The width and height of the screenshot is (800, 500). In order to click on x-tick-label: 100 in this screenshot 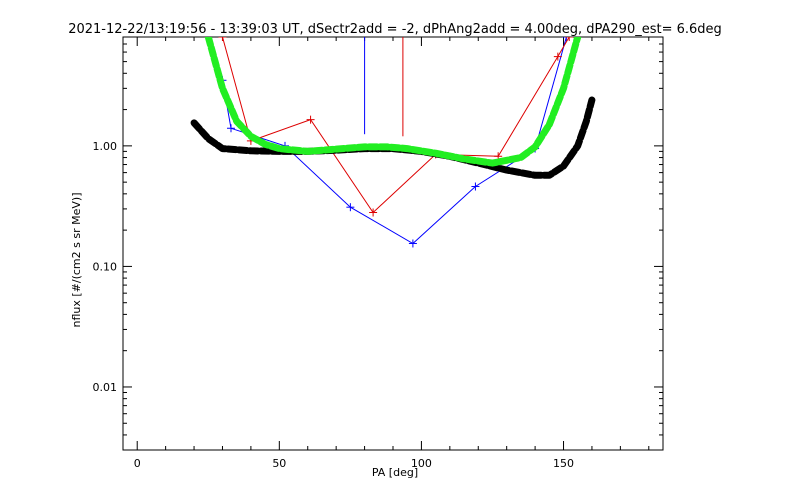, I will do `click(421, 463)`.